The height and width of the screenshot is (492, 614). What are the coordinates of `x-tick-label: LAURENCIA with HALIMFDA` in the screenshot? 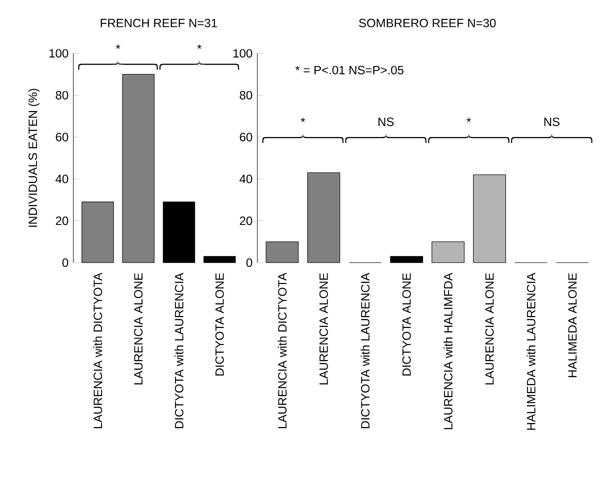 It's located at (448, 351).